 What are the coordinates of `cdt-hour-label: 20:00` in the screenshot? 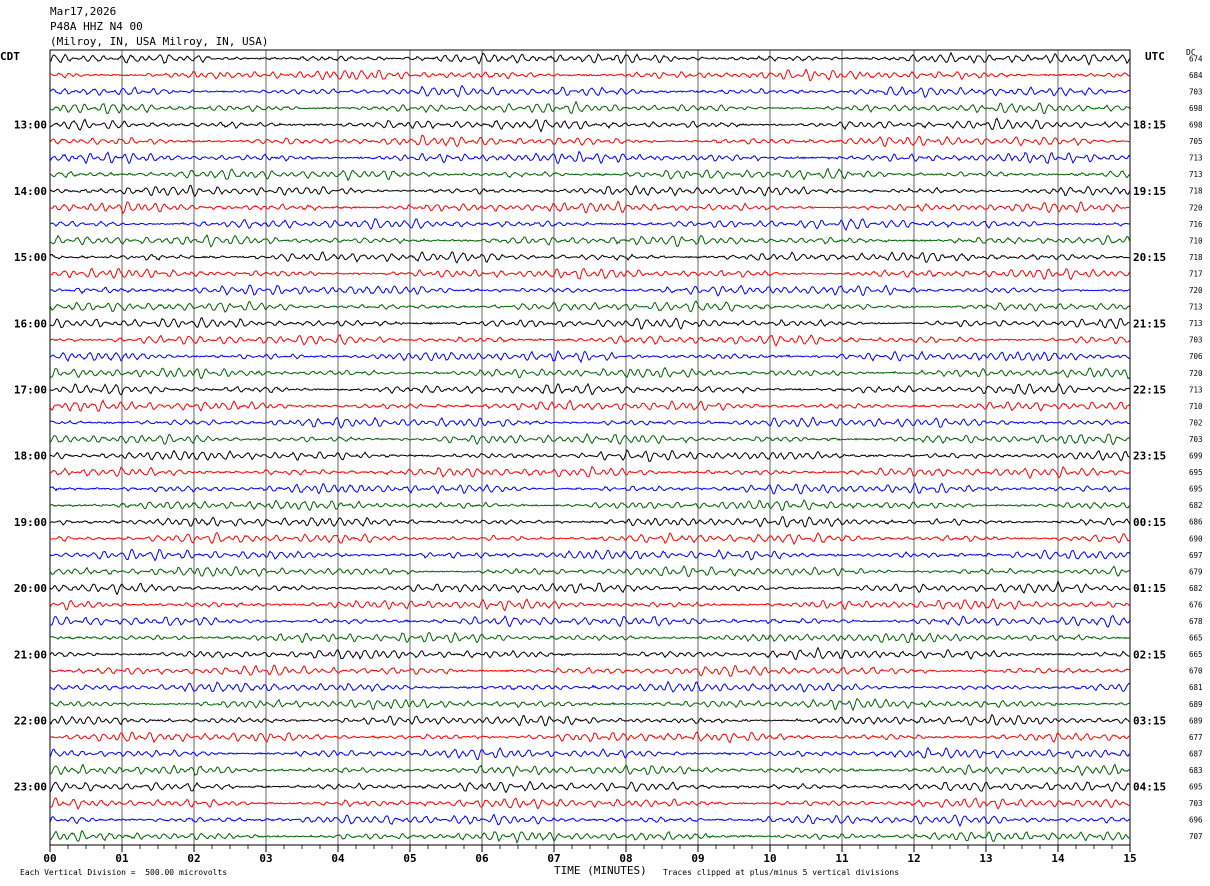 It's located at (30, 588).